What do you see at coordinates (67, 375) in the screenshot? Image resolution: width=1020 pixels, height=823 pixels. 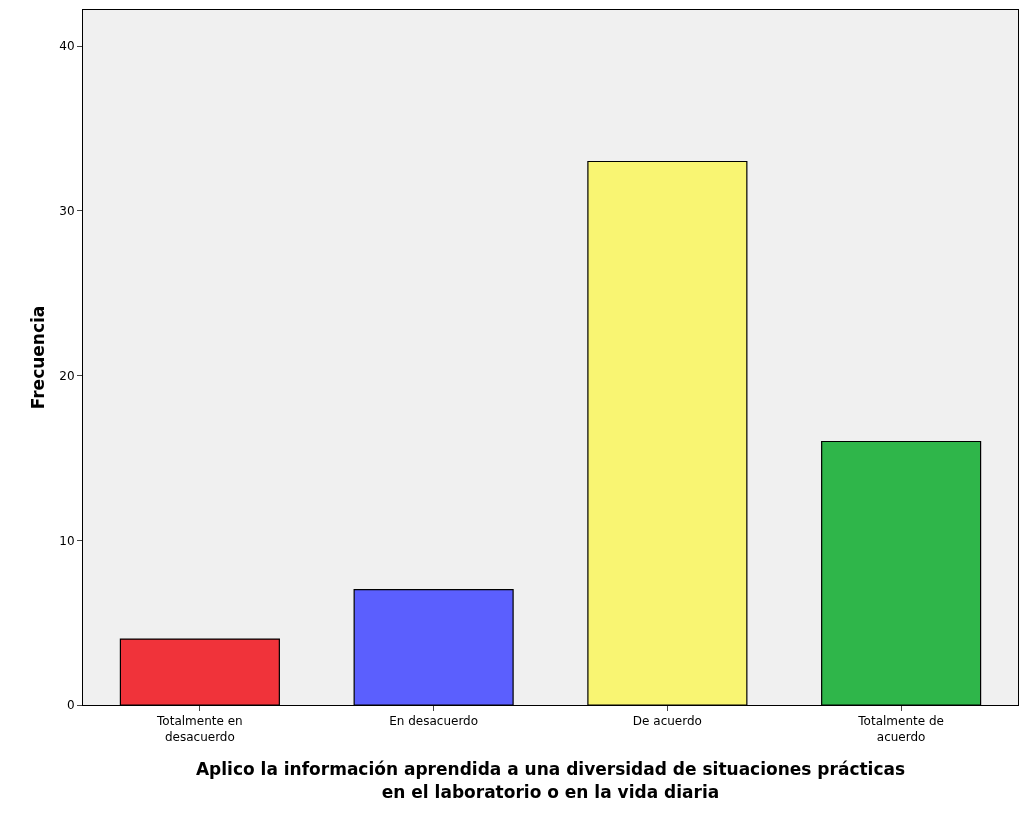 I see `y-tick-label: 20` at bounding box center [67, 375].